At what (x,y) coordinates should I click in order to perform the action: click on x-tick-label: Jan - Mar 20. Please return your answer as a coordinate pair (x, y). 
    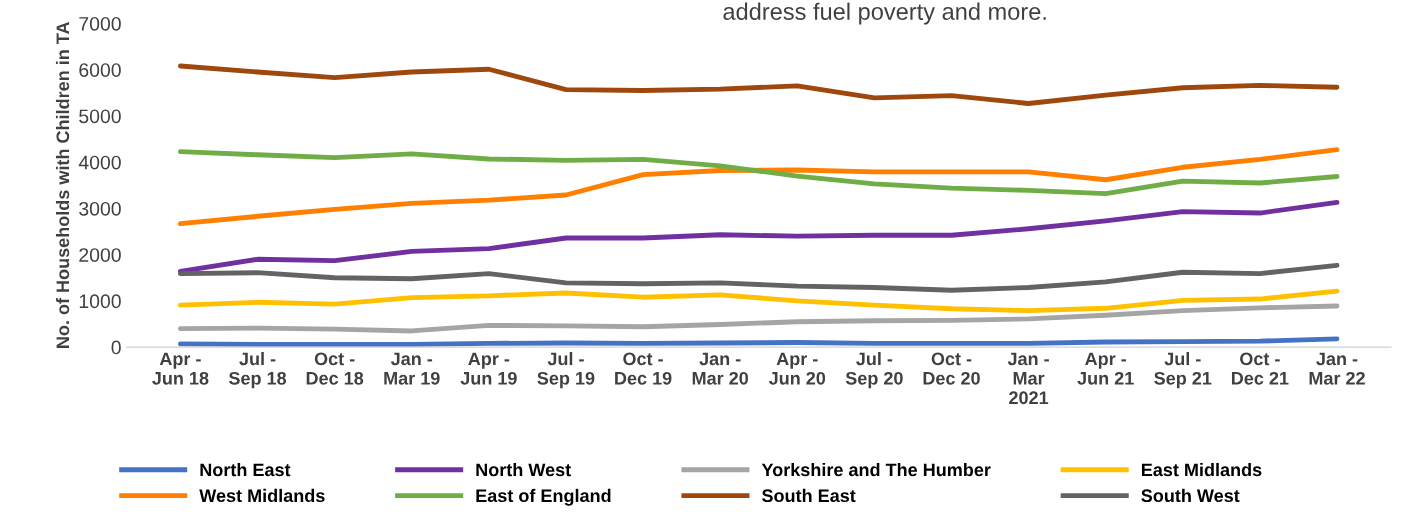
    Looking at the image, I should click on (720, 368).